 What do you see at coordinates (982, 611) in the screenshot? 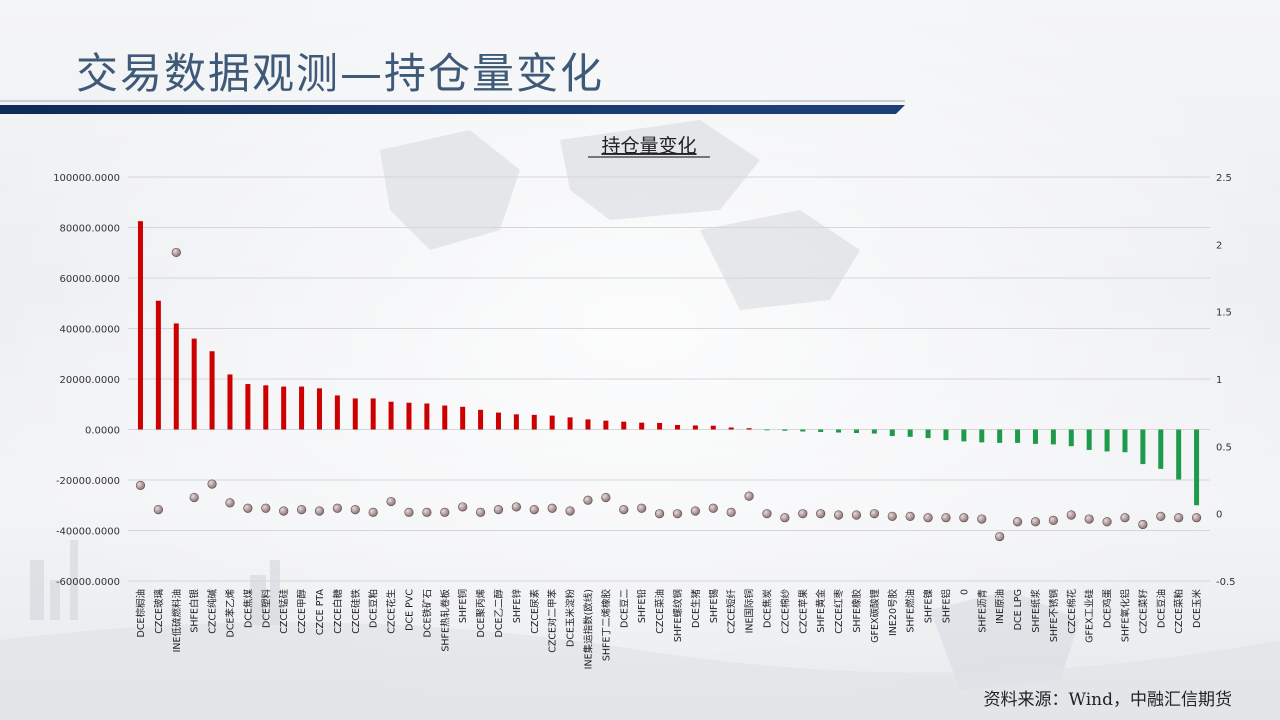
I see `category-label: SHFE沥青` at bounding box center [982, 611].